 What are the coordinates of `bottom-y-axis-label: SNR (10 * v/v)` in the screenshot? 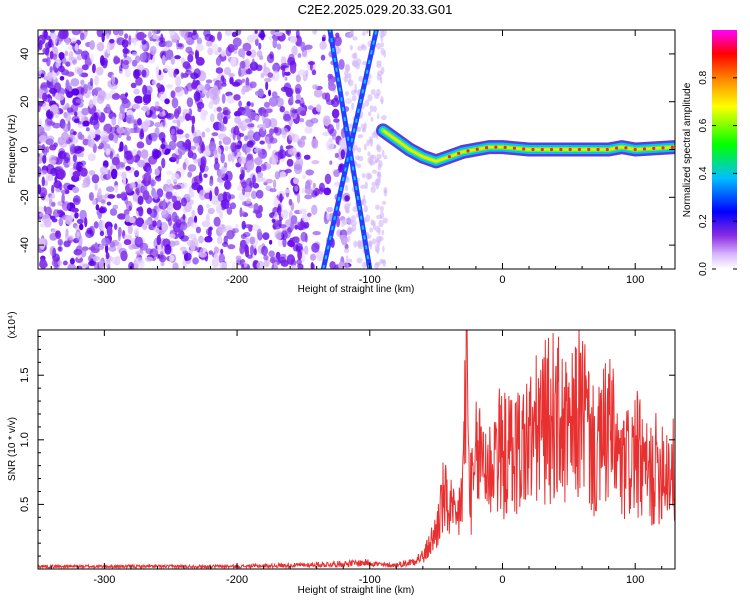 It's located at (12, 449).